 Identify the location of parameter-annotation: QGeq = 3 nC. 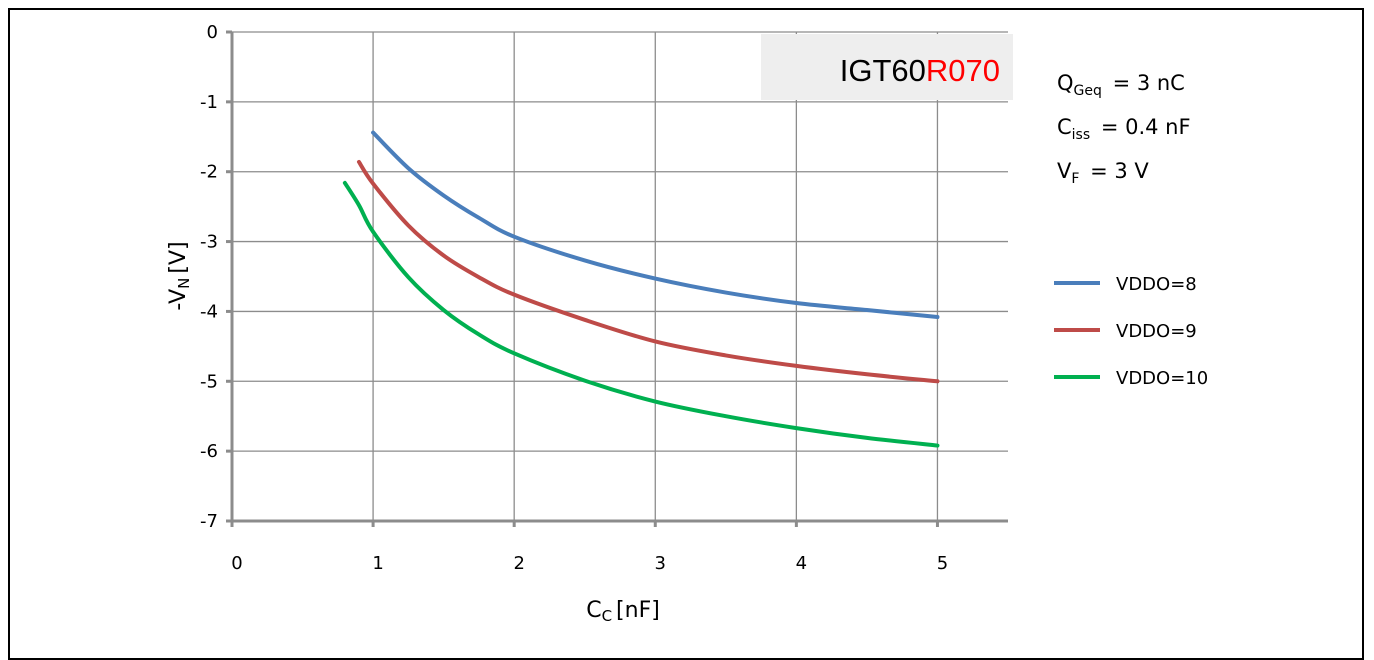
(1121, 85).